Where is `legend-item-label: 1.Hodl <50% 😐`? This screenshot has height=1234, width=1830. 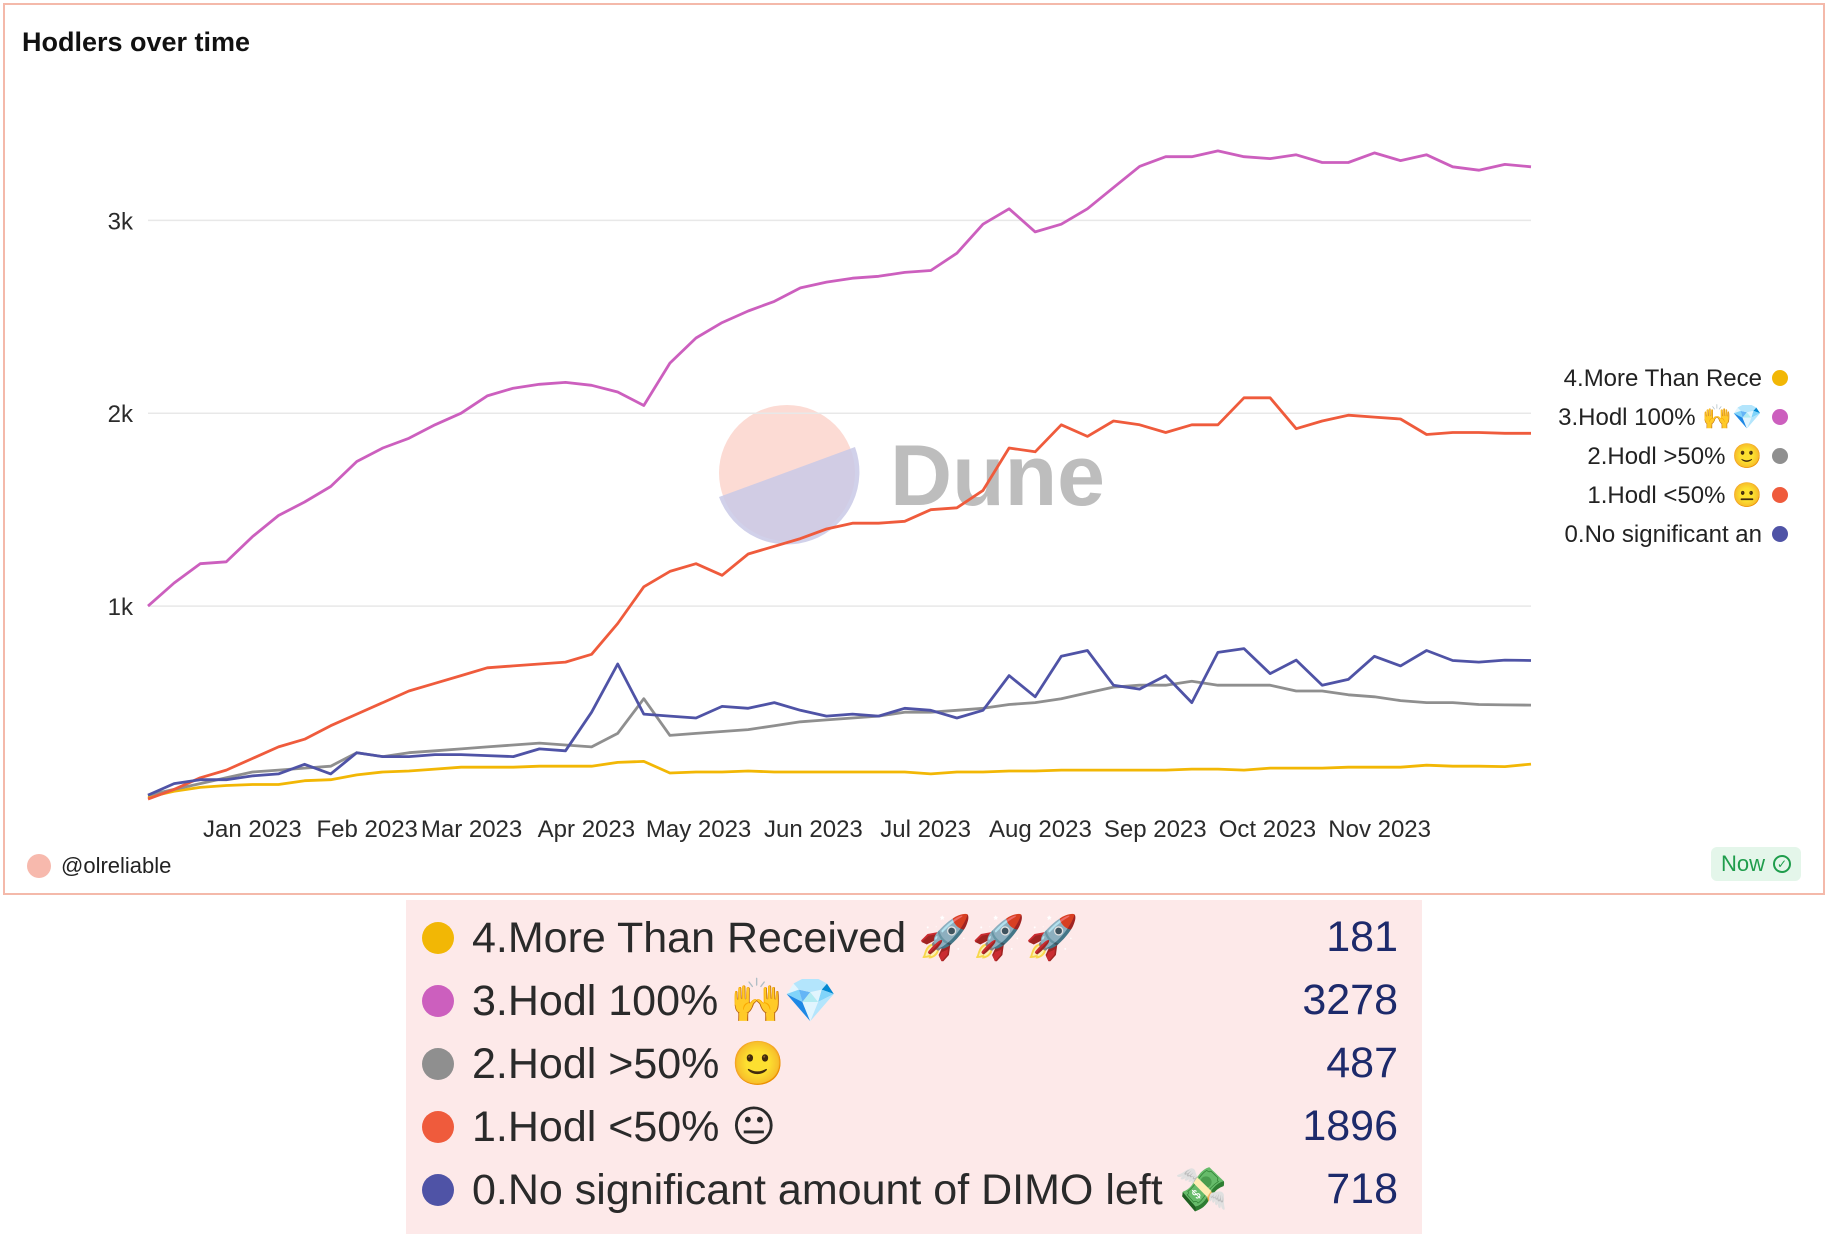
legend-item-label: 1.Hodl <50% 😐 is located at coordinates (1674, 495).